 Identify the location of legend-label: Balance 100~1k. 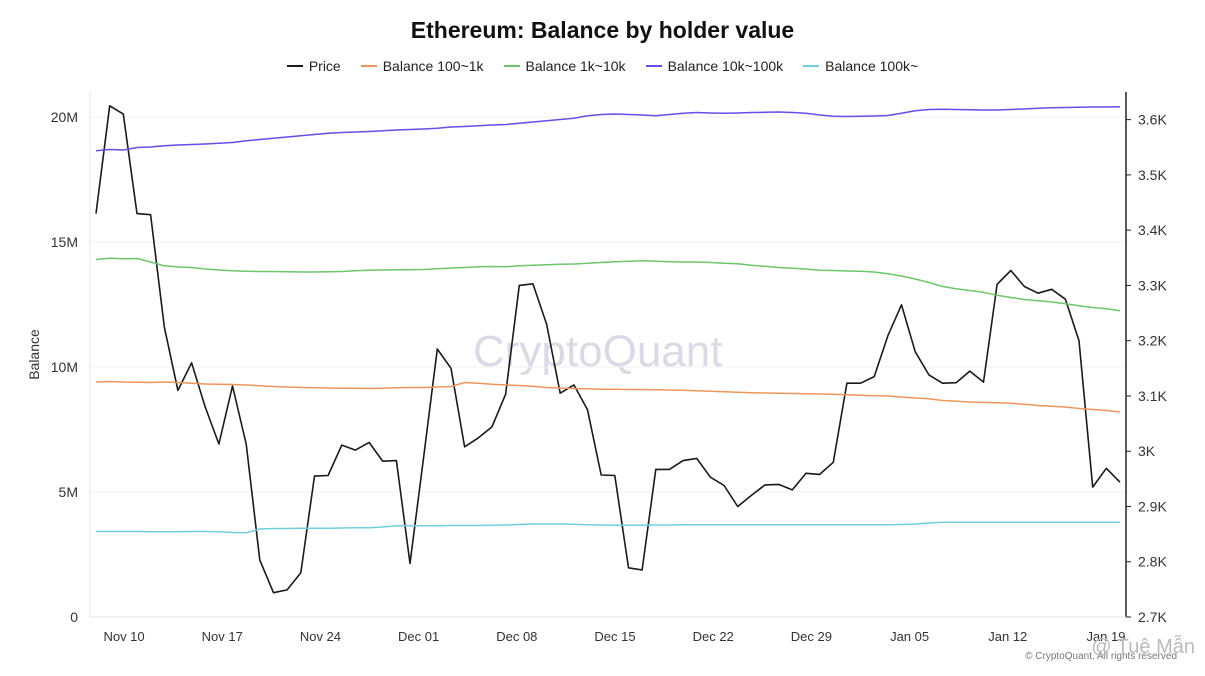
(433, 66).